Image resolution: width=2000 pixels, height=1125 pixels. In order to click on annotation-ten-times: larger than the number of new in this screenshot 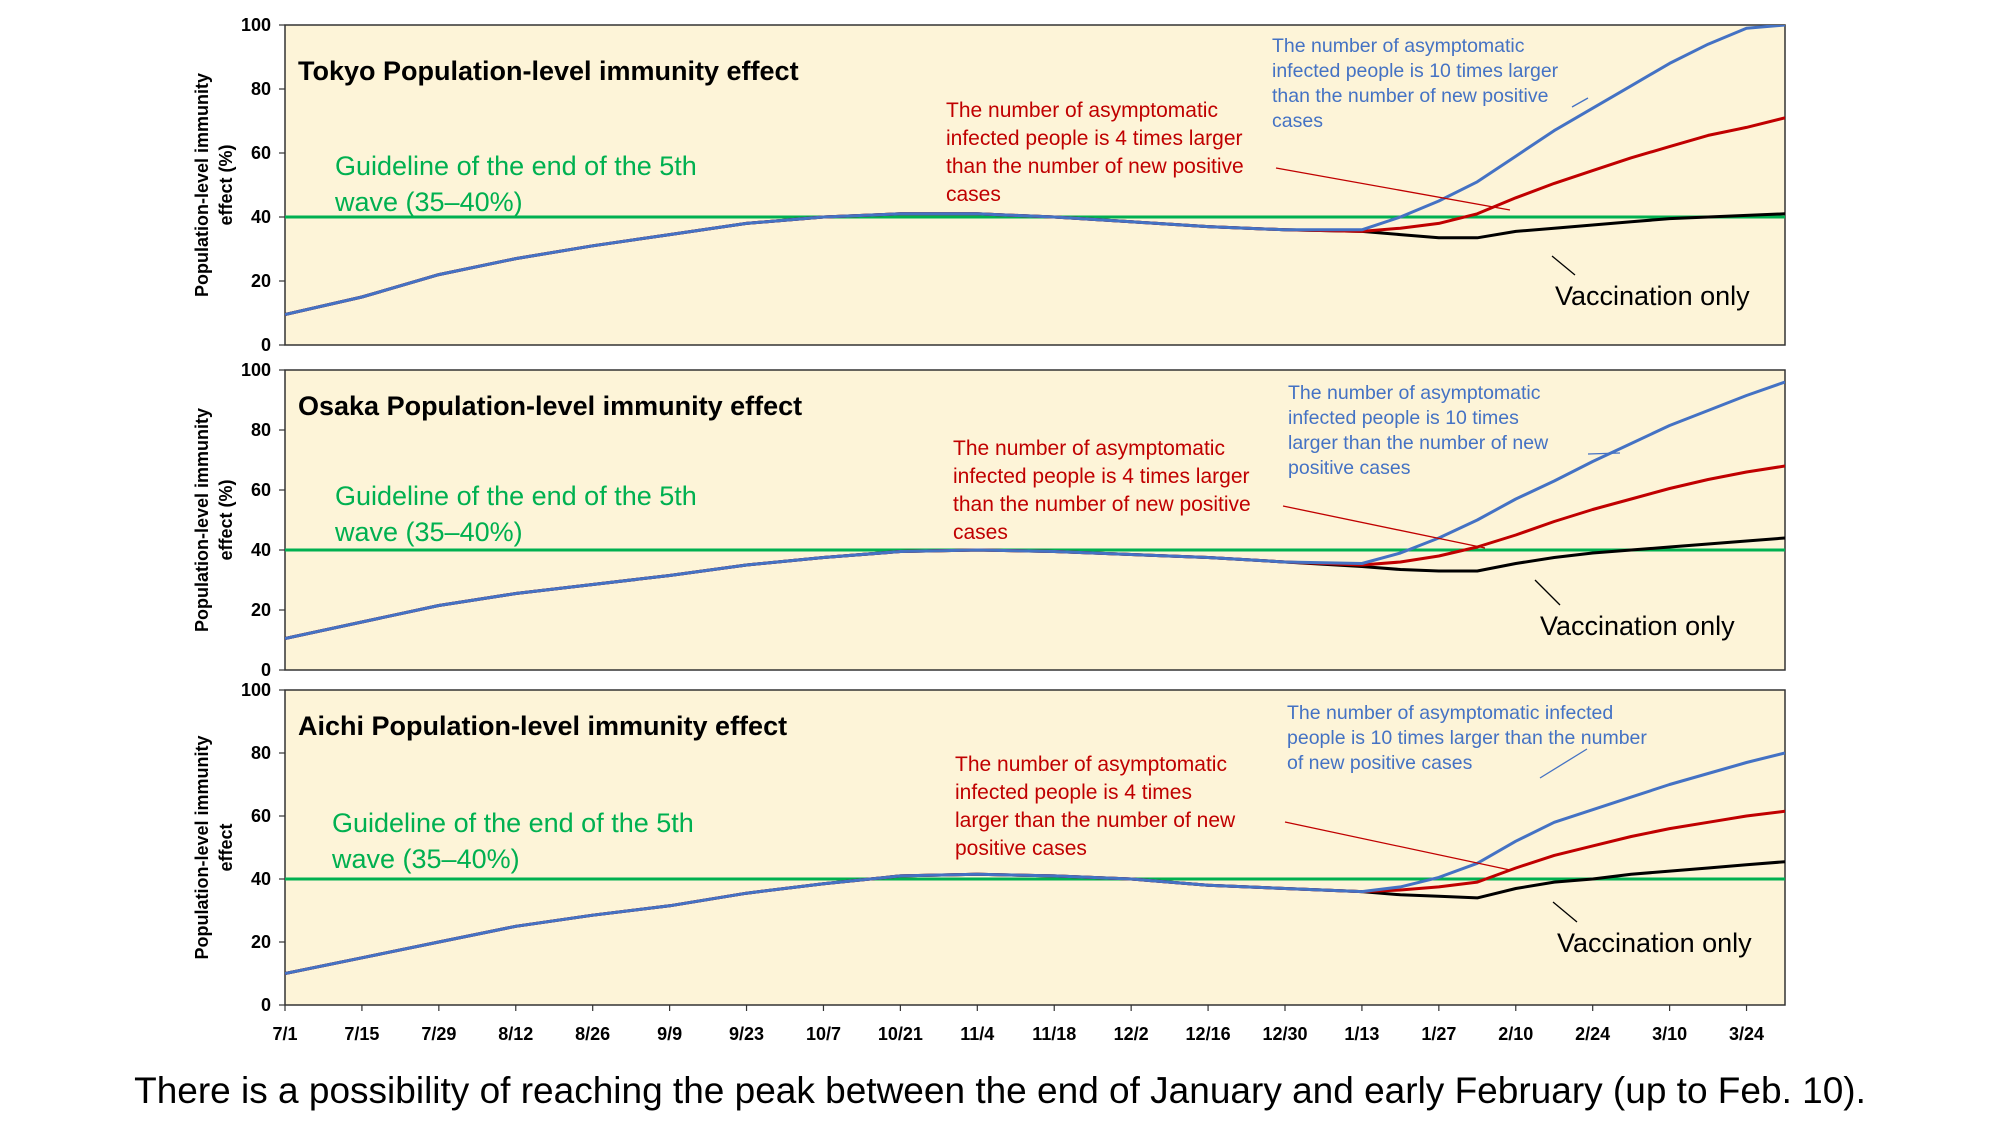, I will do `click(1418, 443)`.